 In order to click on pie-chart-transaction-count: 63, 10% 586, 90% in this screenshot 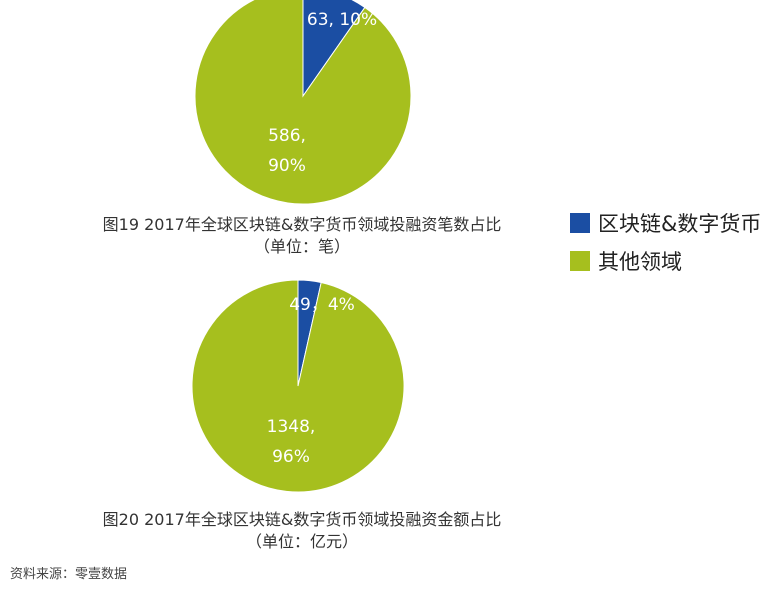, I will do `click(303, 102)`.